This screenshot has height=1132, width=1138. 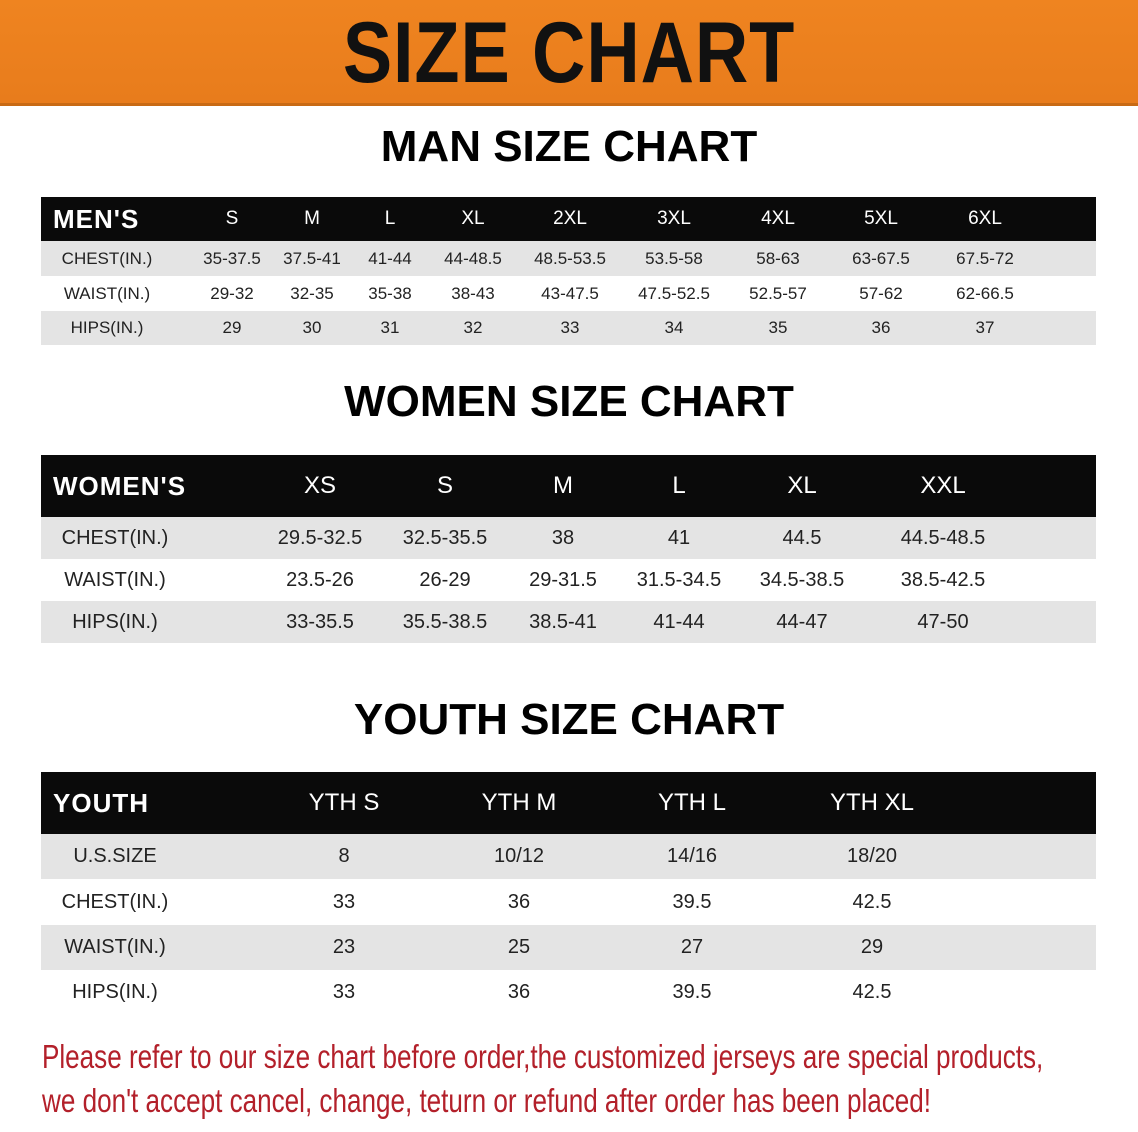 What do you see at coordinates (570, 218) in the screenshot?
I see `size-header: 2XL` at bounding box center [570, 218].